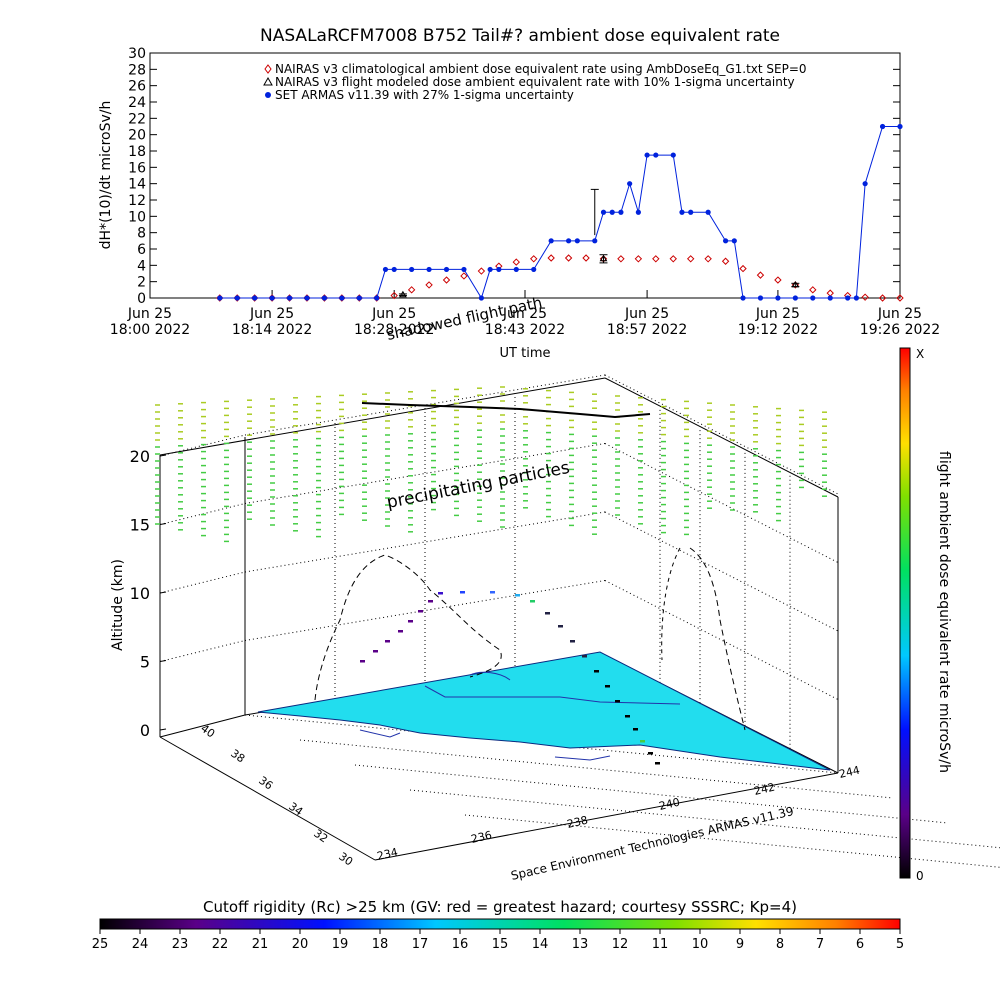 This screenshot has height=1000, width=1000. Describe the element at coordinates (525, 330) in the screenshot. I see `x-tick-time-3: 18:43 2022` at that location.